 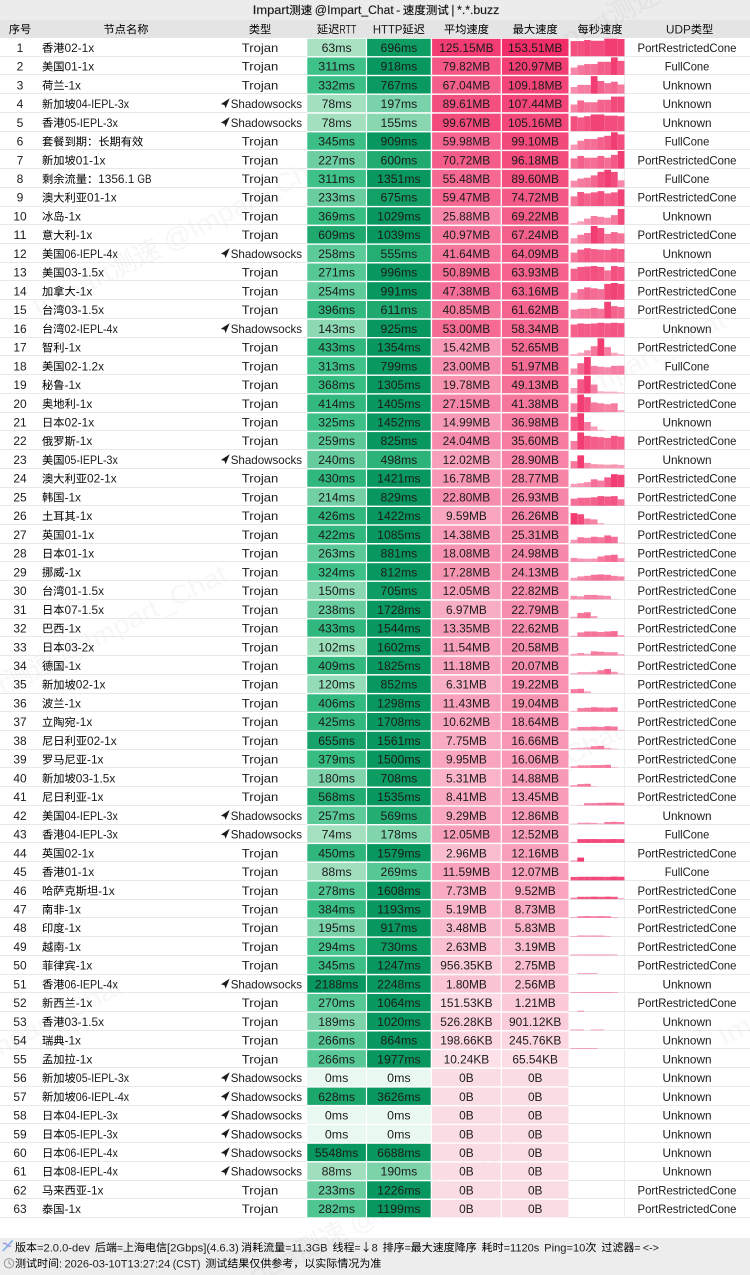 I want to click on svg-text: 49, so click(x=20, y=947).